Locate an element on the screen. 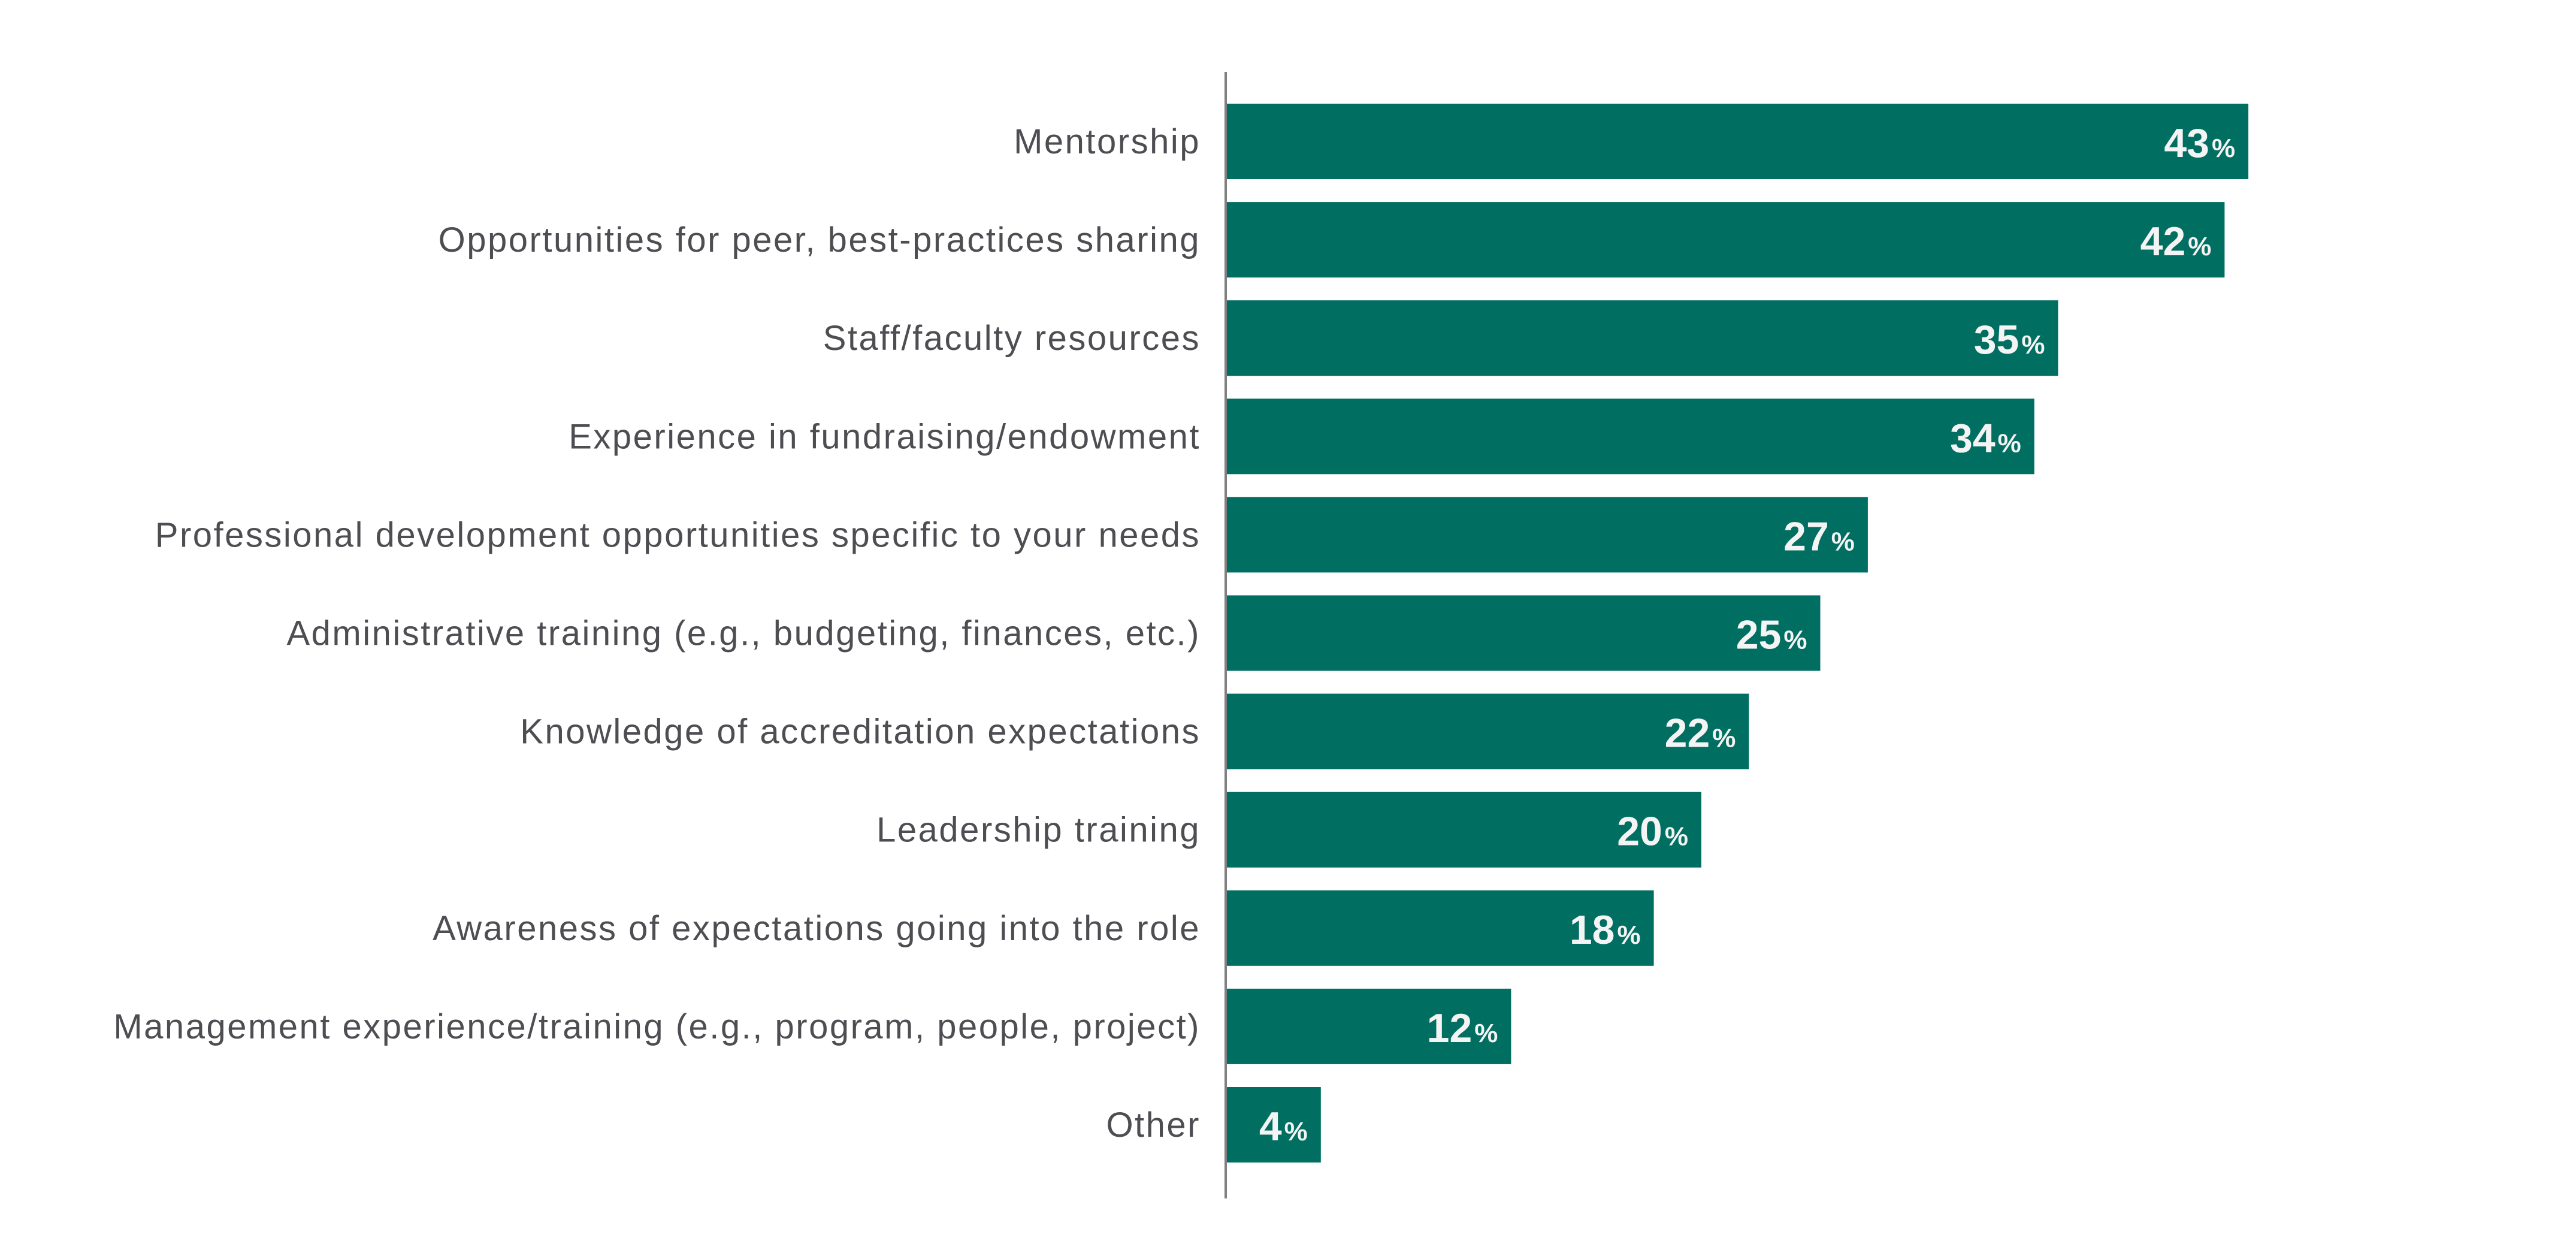  data-label: 42% is located at coordinates (2176, 241).